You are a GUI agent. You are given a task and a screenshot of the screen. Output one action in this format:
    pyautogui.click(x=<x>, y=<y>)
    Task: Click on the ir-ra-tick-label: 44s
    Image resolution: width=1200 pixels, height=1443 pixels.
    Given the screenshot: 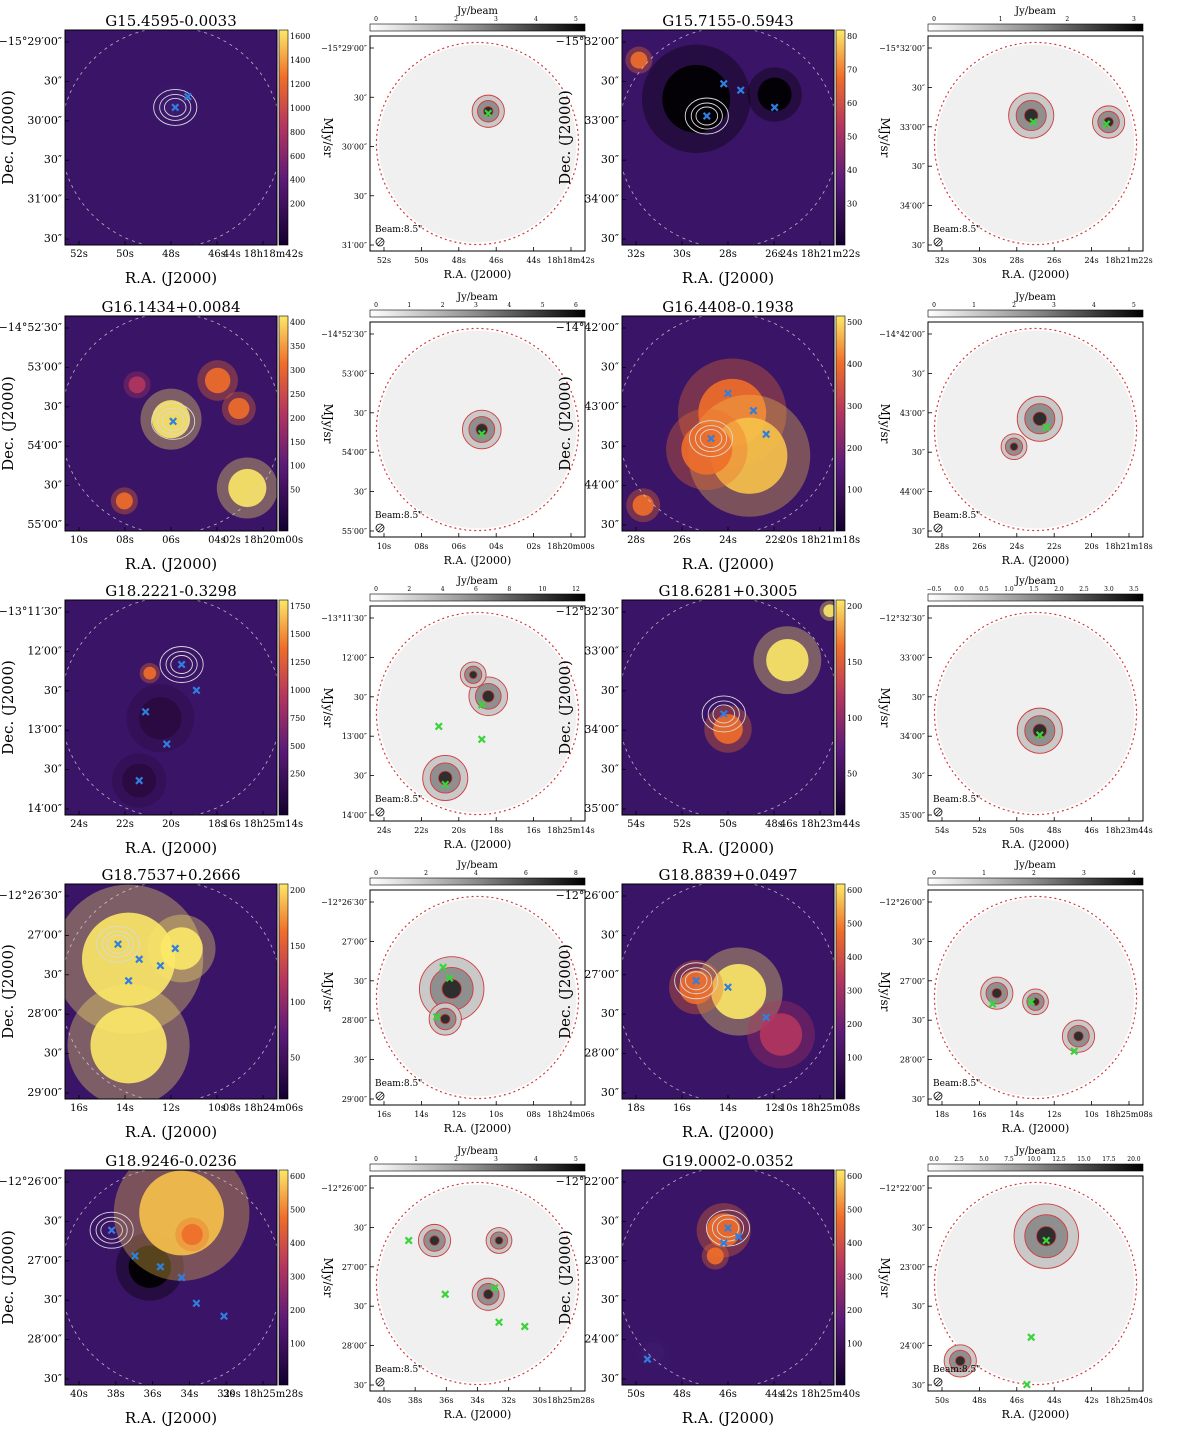 What is the action you would take?
    pyautogui.click(x=774, y=1394)
    